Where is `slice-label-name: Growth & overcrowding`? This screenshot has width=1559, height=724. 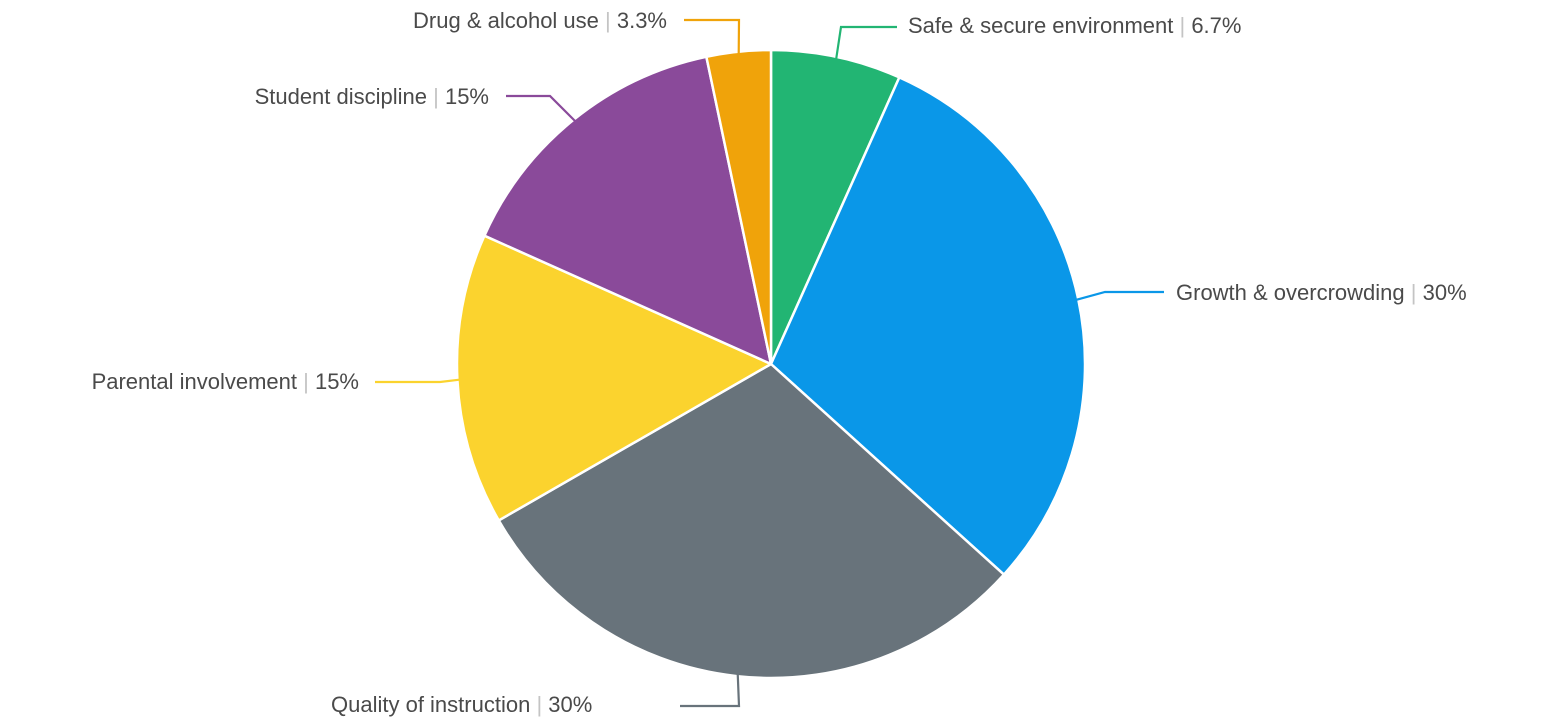
slice-label-name: Growth & overcrowding is located at coordinates (1293, 292).